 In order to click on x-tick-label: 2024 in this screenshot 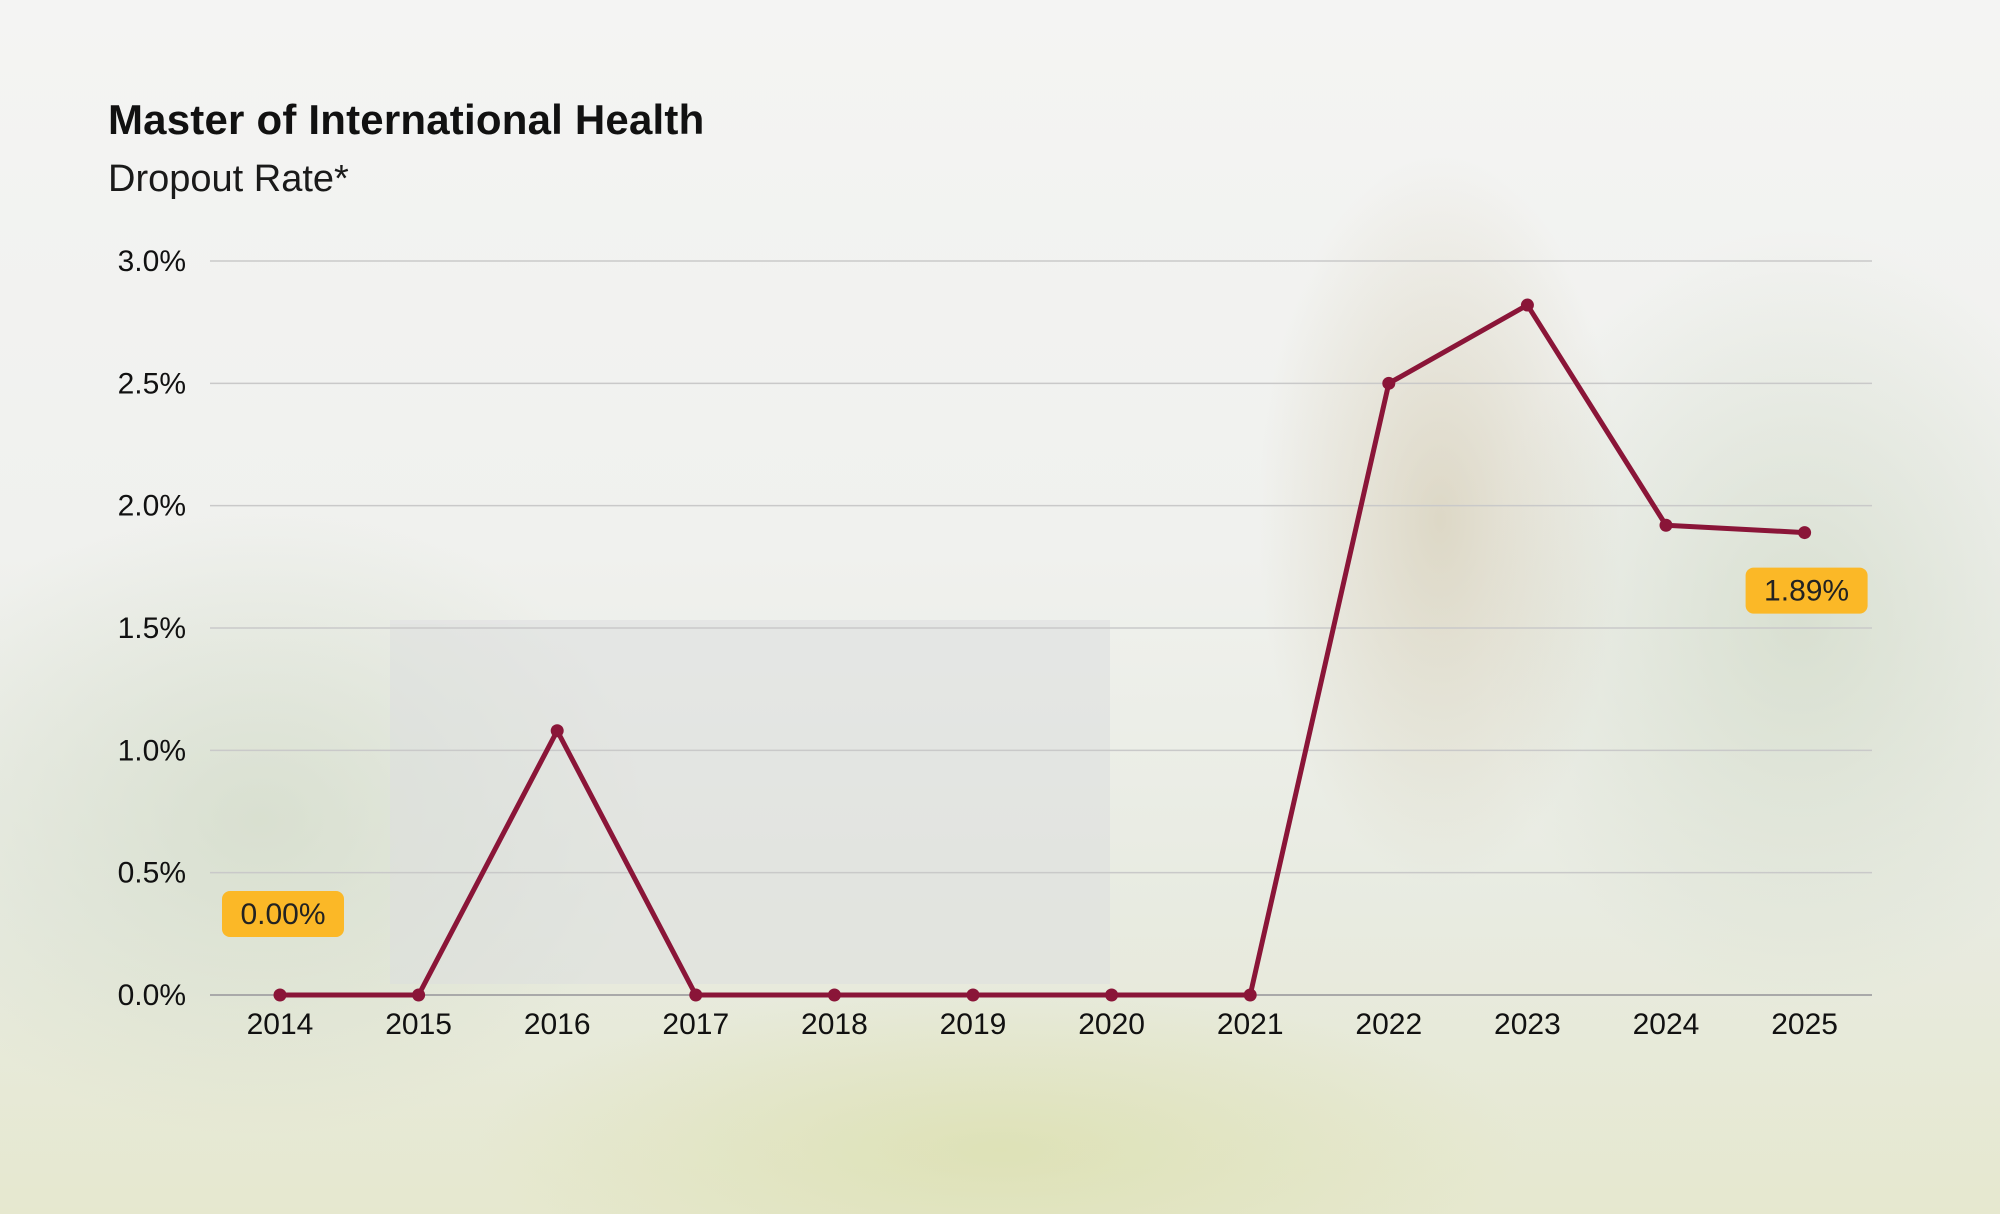, I will do `click(1666, 1024)`.